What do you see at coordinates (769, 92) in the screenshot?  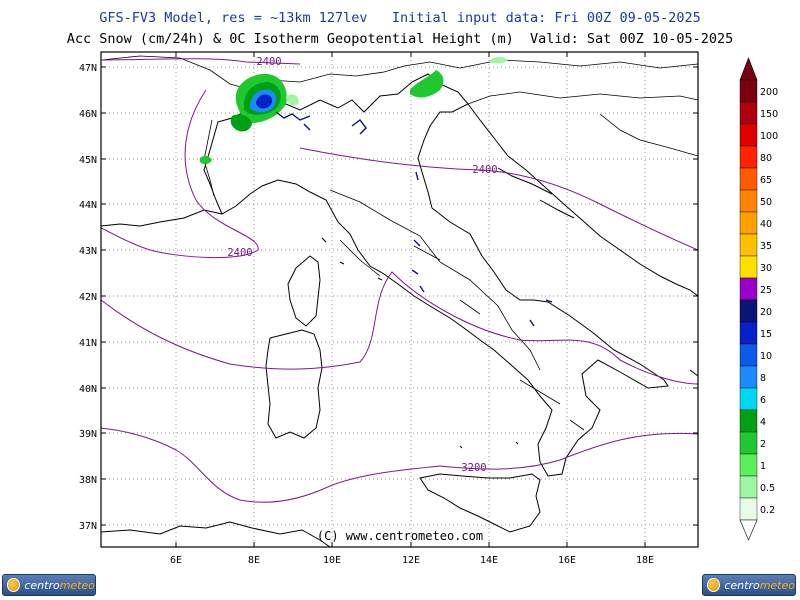 I see `legend-label: 200` at bounding box center [769, 92].